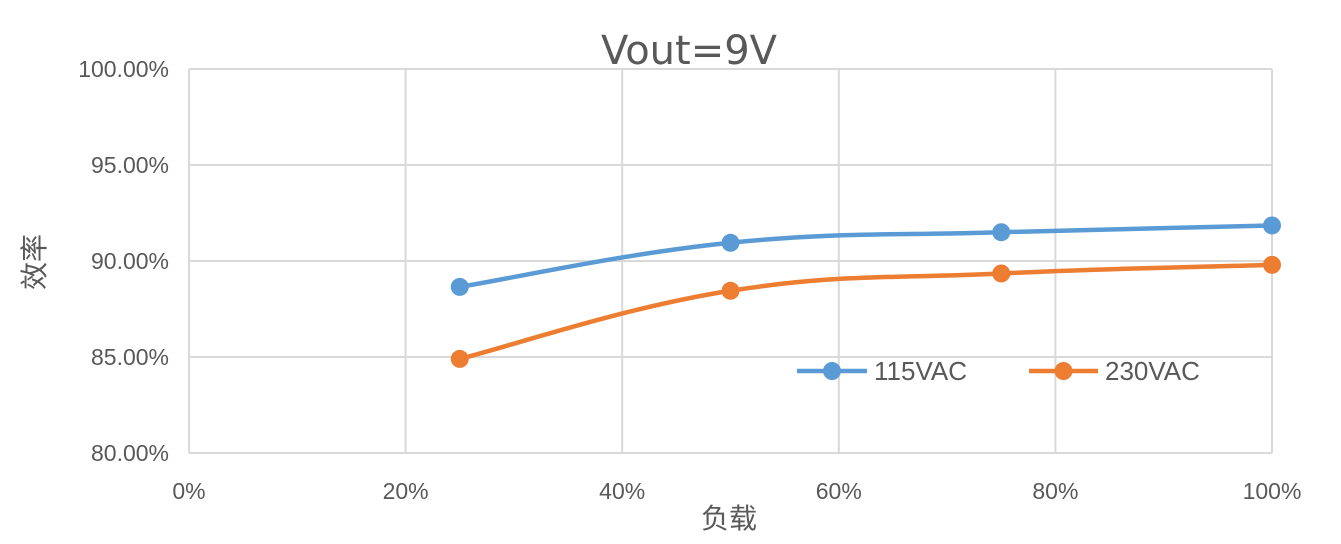 Image resolution: width=1341 pixels, height=544 pixels. What do you see at coordinates (130, 165) in the screenshot?
I see `y-tick-label: 95.00%` at bounding box center [130, 165].